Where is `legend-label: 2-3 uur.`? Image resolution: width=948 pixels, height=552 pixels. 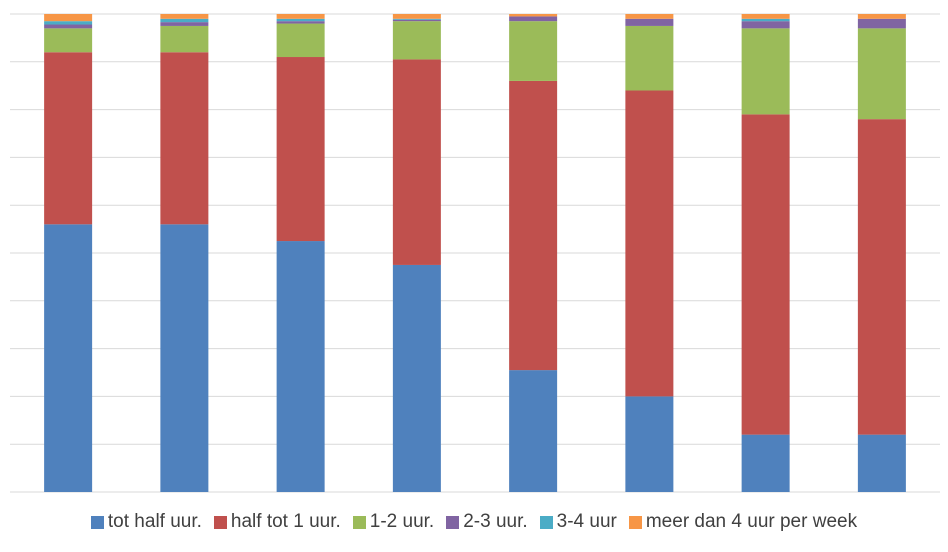
legend-label: 2-3 uur. is located at coordinates (495, 521).